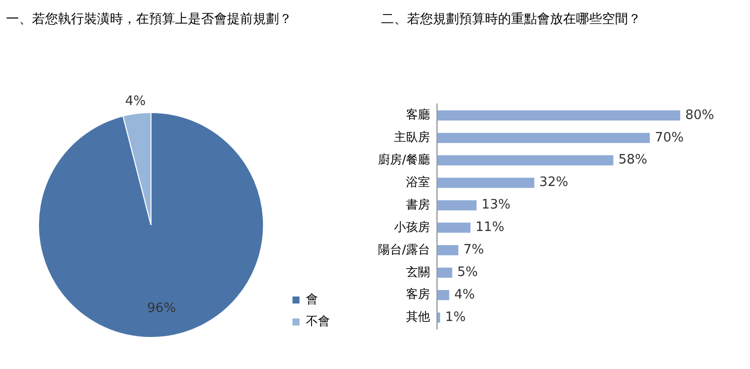 Image resolution: width=750 pixels, height=369 pixels. I want to click on y-tick-label: 小孩房, so click(412, 227).